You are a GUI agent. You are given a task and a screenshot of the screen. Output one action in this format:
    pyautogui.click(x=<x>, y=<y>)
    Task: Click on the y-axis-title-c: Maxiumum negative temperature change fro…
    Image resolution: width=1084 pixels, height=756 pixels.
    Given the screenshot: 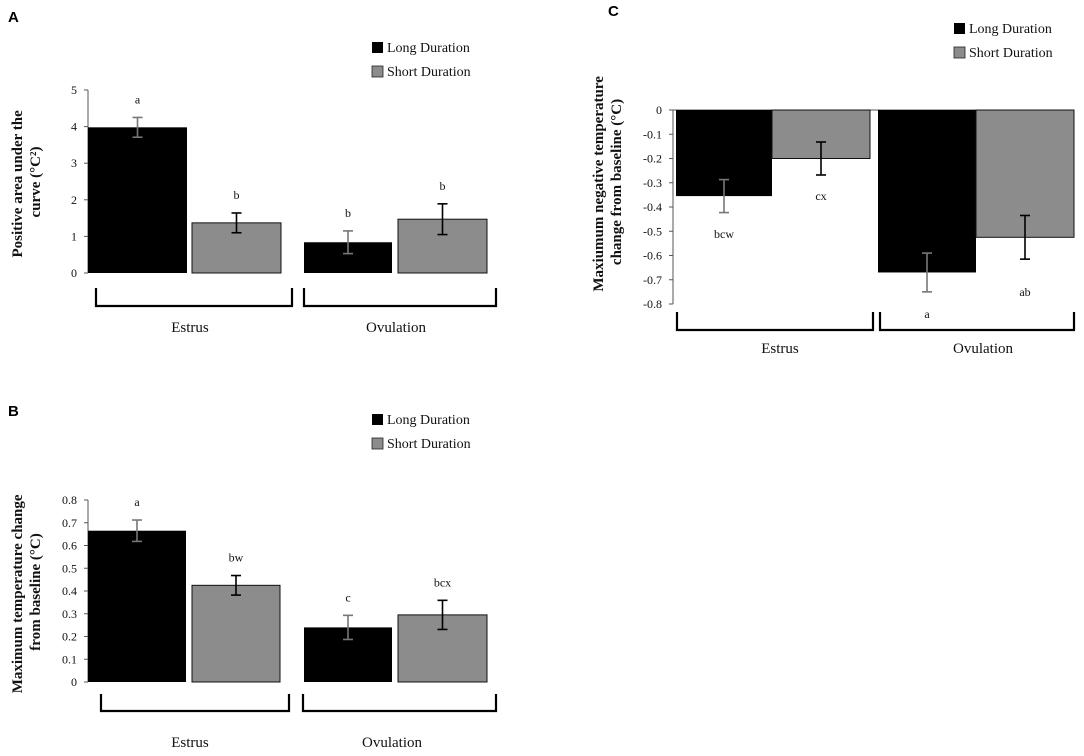 What is the action you would take?
    pyautogui.click(x=608, y=181)
    